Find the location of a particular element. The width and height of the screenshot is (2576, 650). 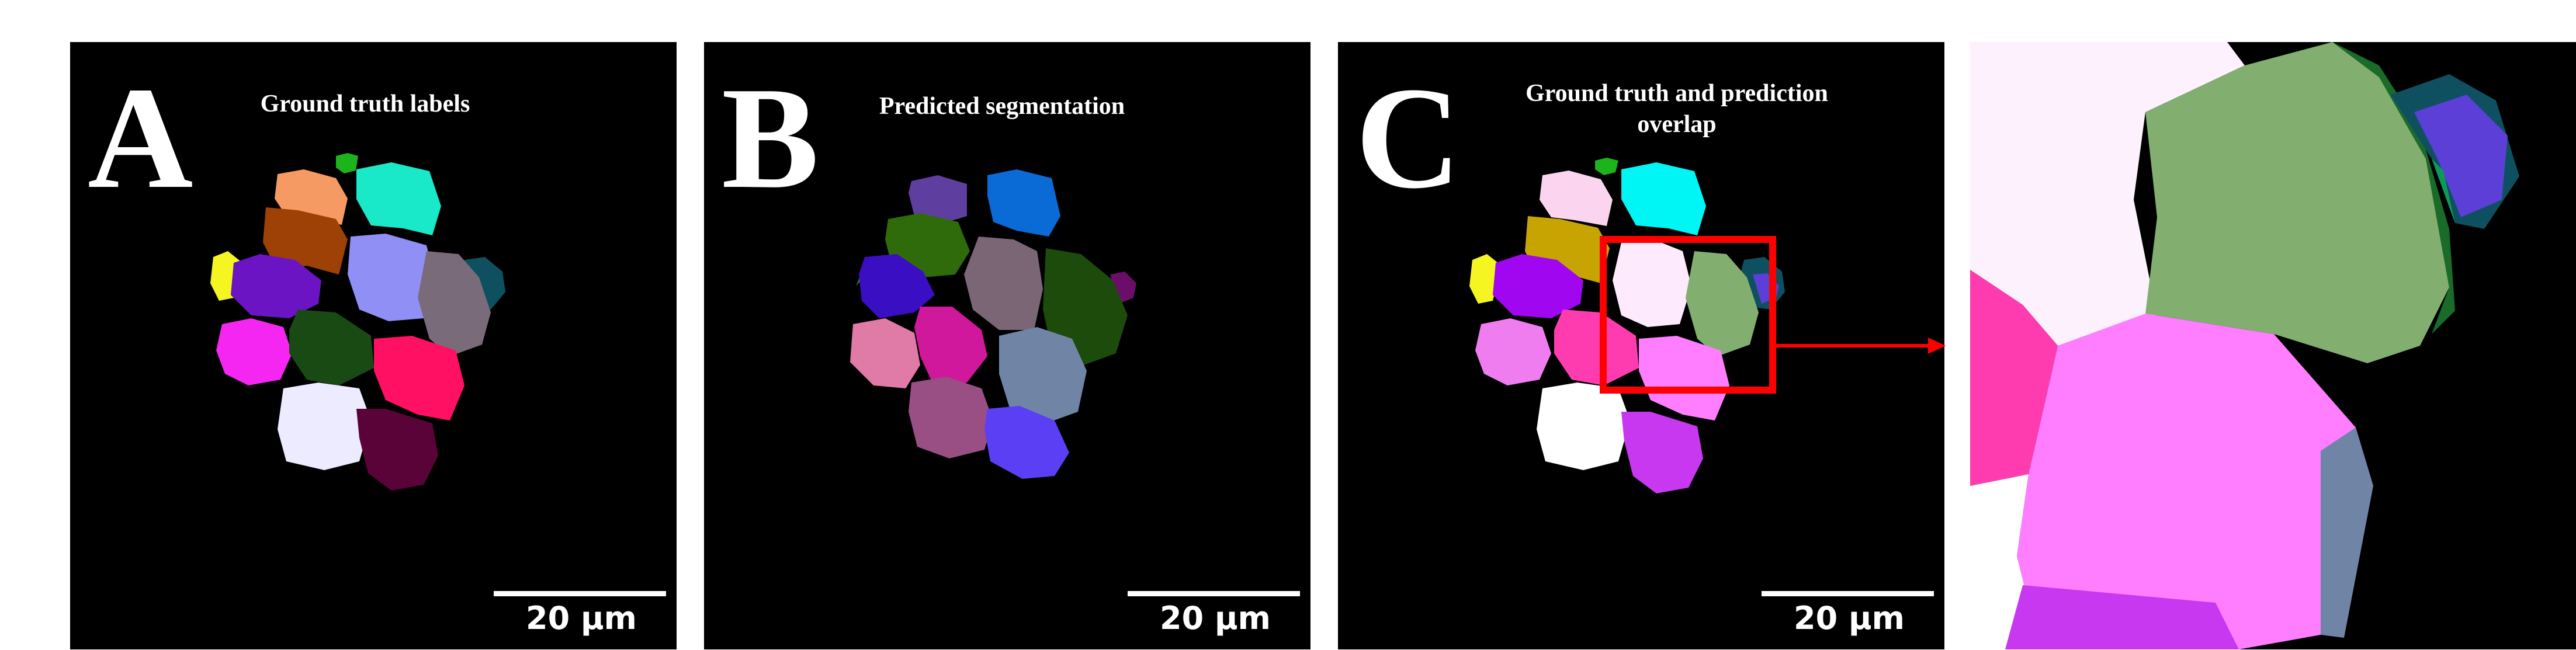

ground-truth-cells-image is located at coordinates (357, 322).